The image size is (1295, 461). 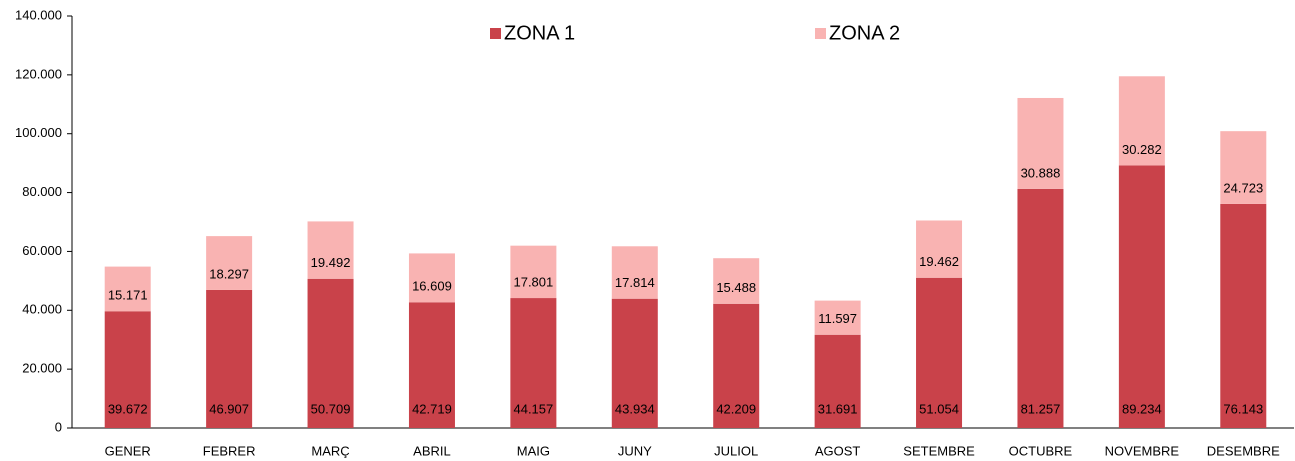 I want to click on value-label: 81.257, so click(x=1041, y=408).